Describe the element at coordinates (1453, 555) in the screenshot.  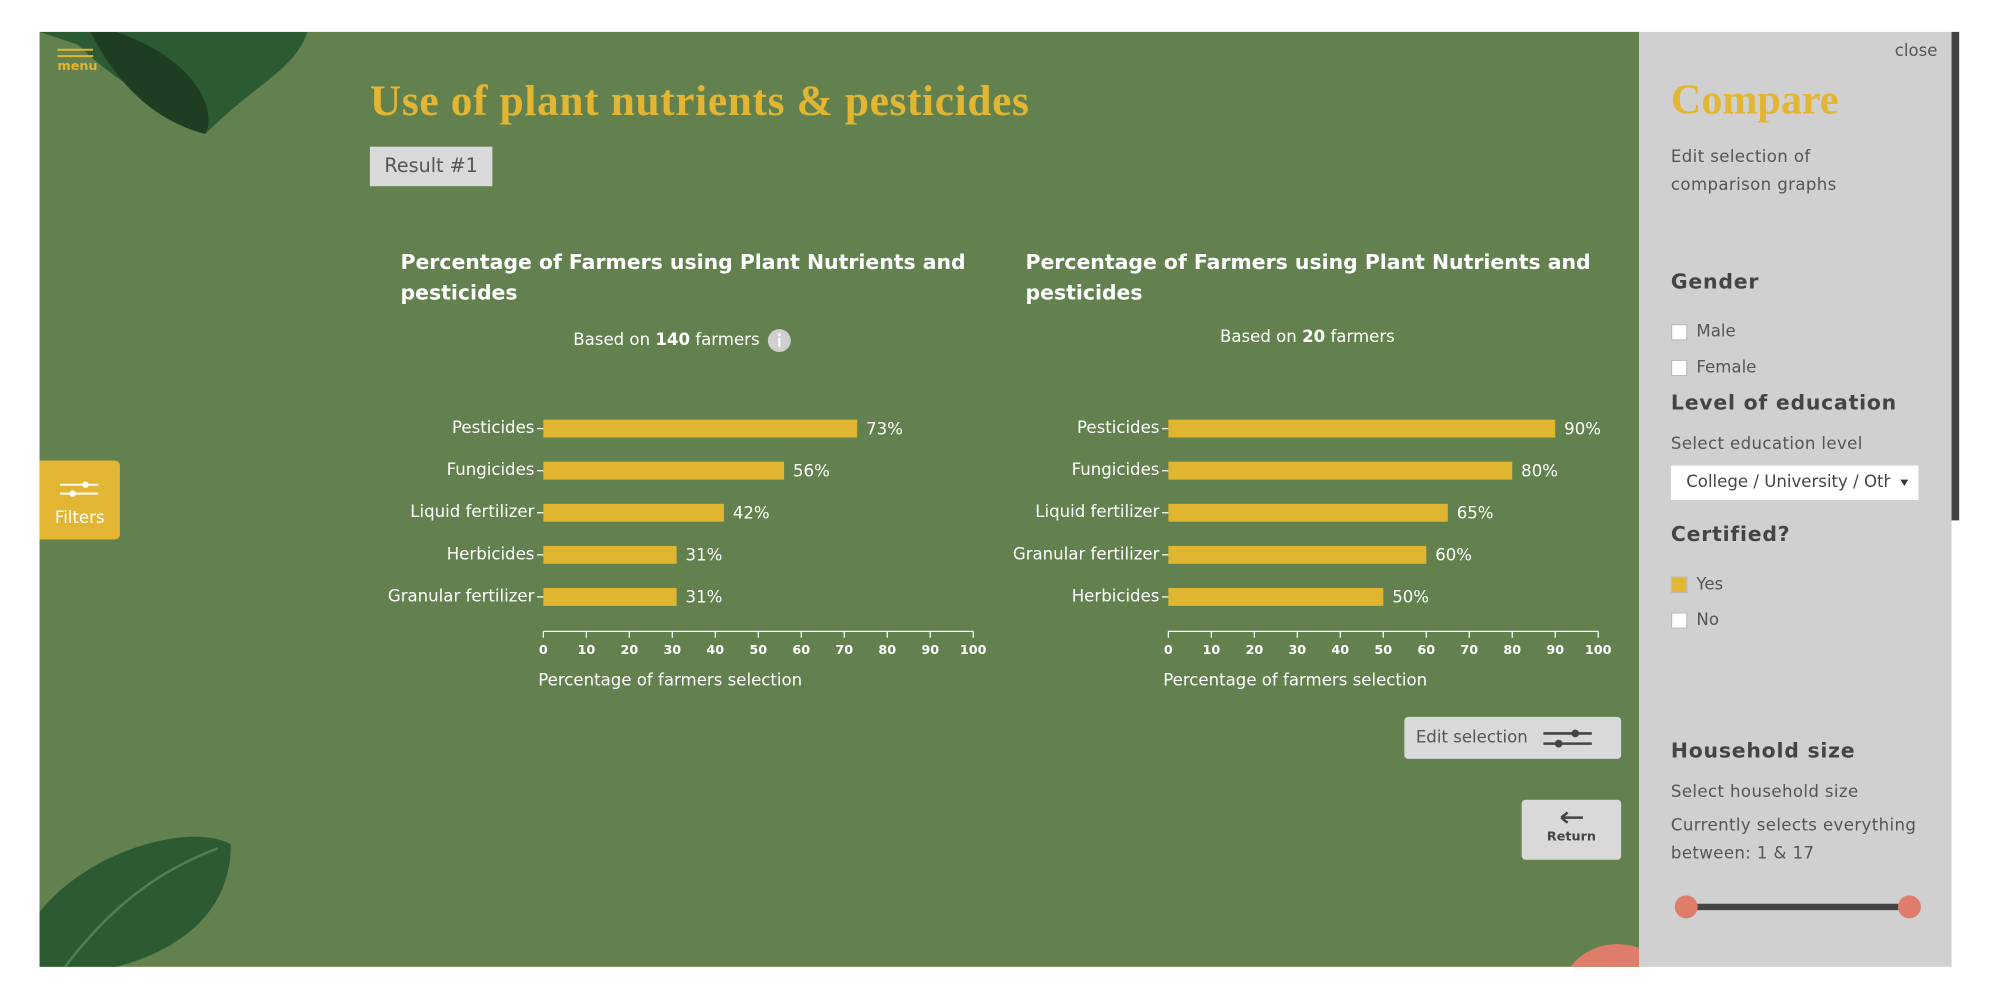
I see `value-label: 60%` at that location.